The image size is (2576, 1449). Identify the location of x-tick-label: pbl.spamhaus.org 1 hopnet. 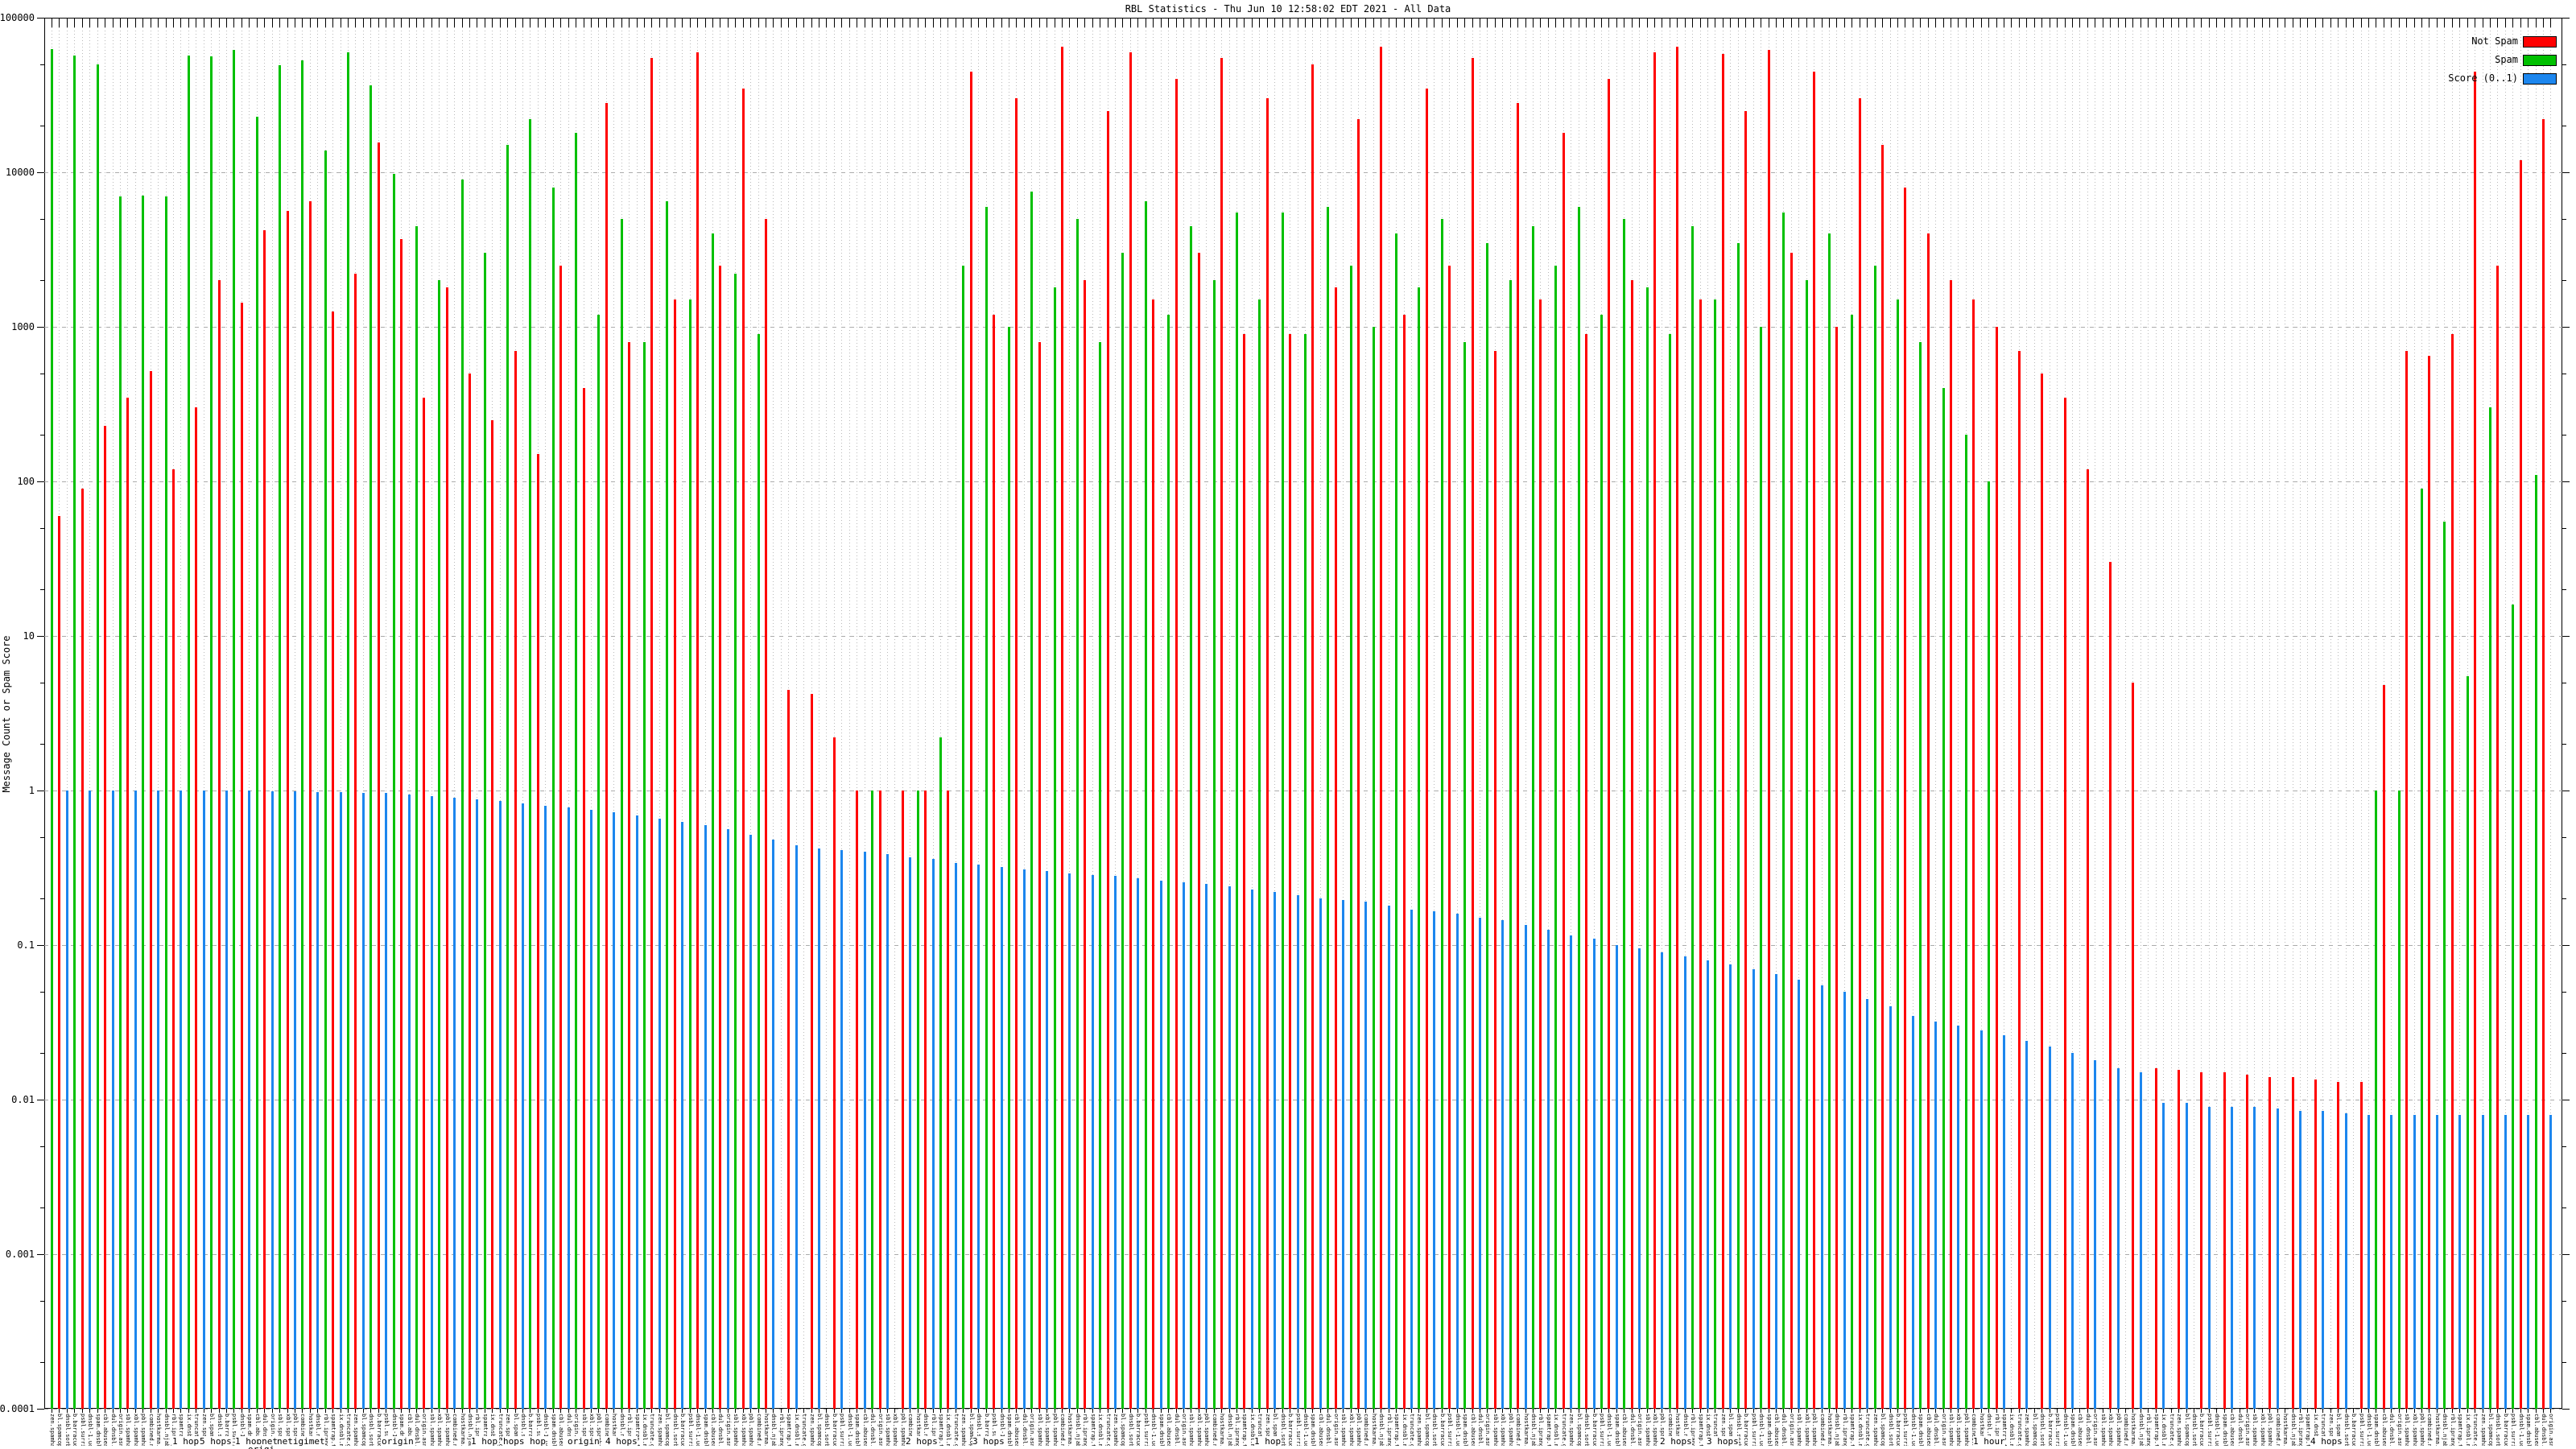
(1359, 1430).